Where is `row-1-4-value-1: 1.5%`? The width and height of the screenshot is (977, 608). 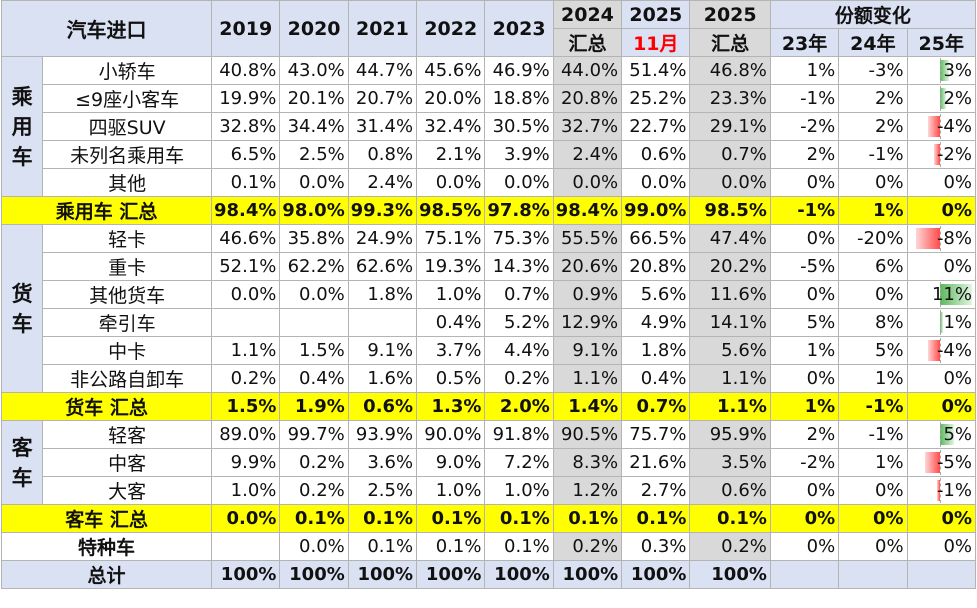
row-1-4-value-1: 1.5% is located at coordinates (314, 350).